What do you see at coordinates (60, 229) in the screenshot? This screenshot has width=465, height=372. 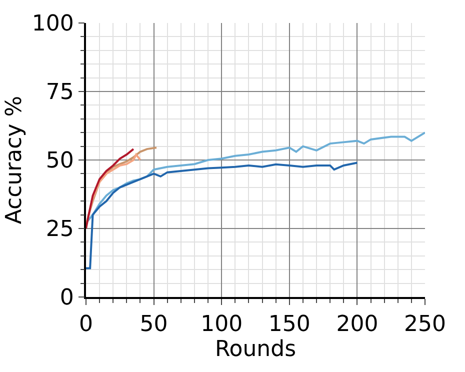 I see `y-tick-label: 25` at bounding box center [60, 229].